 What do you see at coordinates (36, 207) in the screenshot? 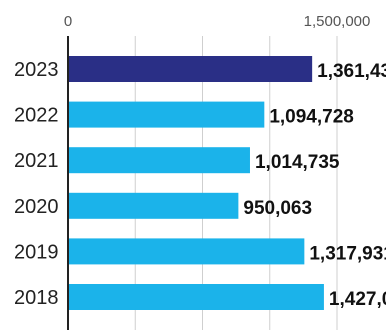
I see `category-label-2020: 2020` at bounding box center [36, 207].